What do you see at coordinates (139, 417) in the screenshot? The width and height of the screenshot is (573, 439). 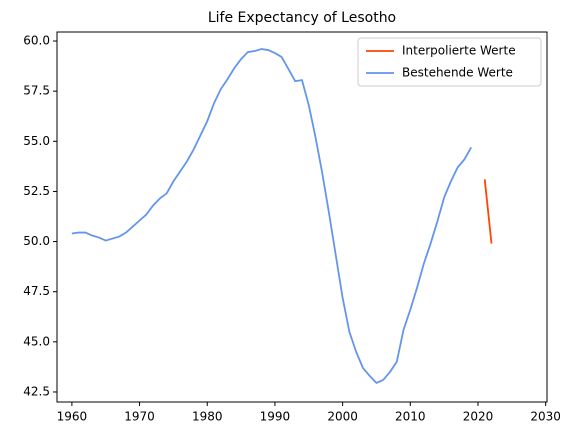 I see `x-tick-label: 1970` at bounding box center [139, 417].